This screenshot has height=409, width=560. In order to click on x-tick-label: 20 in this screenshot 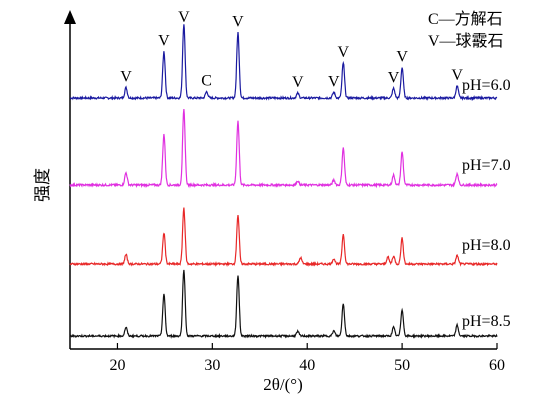, I will do `click(117, 365)`.